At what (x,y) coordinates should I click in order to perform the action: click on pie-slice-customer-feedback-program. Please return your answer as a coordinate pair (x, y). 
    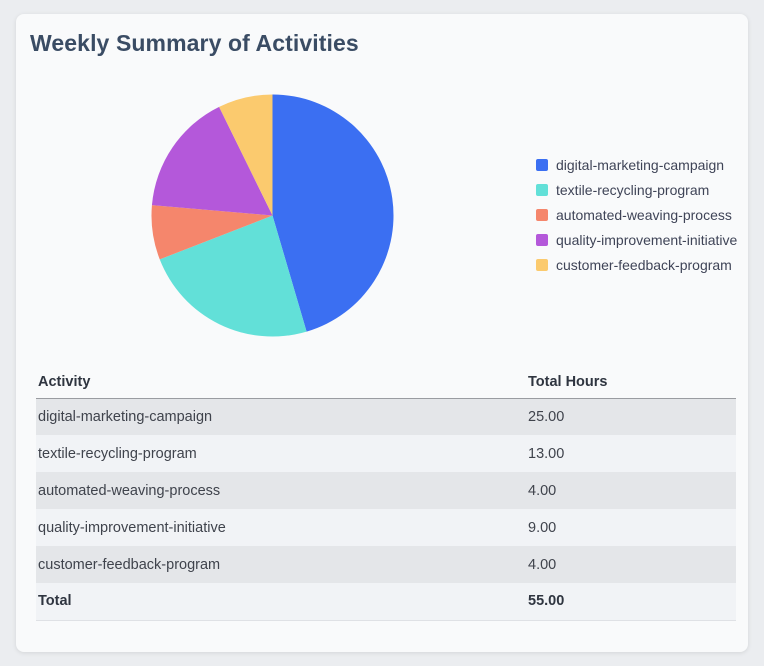
    Looking at the image, I should click on (246, 155).